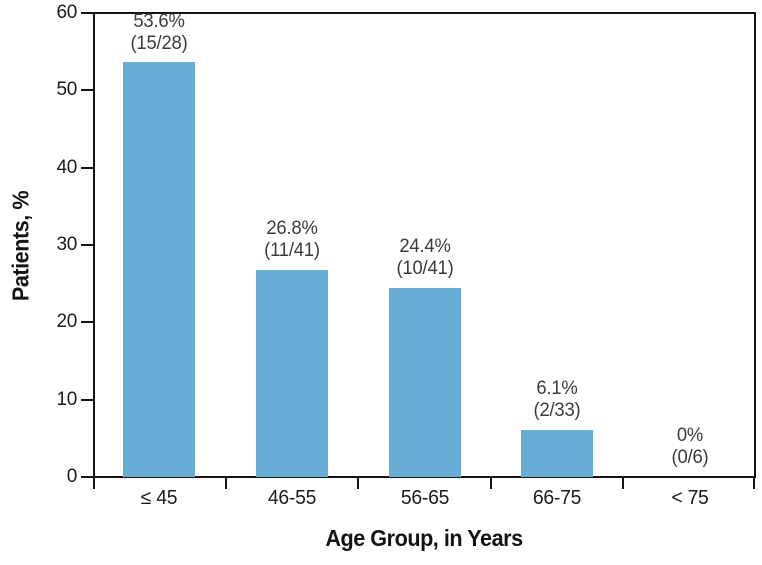  I want to click on x-axis-title: Age Group, in Years, so click(424, 538).